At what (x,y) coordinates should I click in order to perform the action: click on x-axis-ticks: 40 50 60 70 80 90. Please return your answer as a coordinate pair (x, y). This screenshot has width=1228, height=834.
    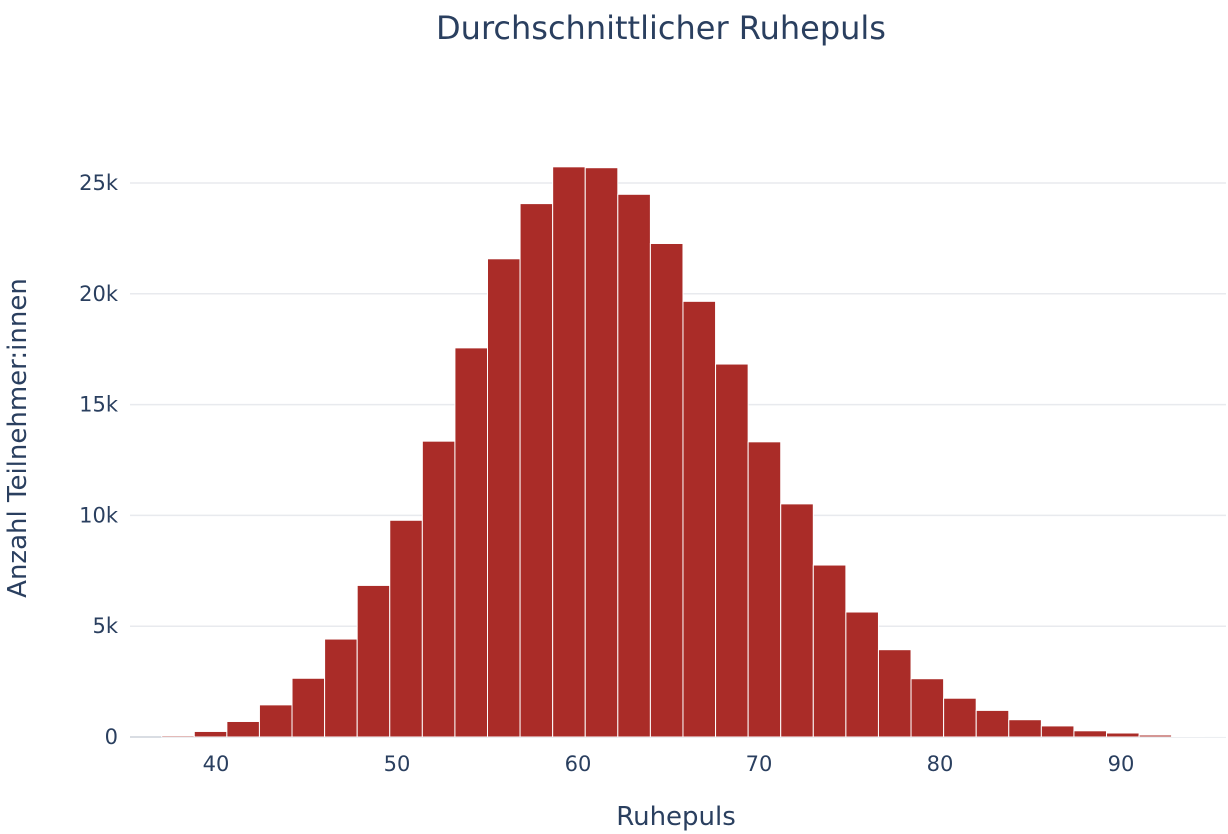
    Looking at the image, I should click on (669, 764).